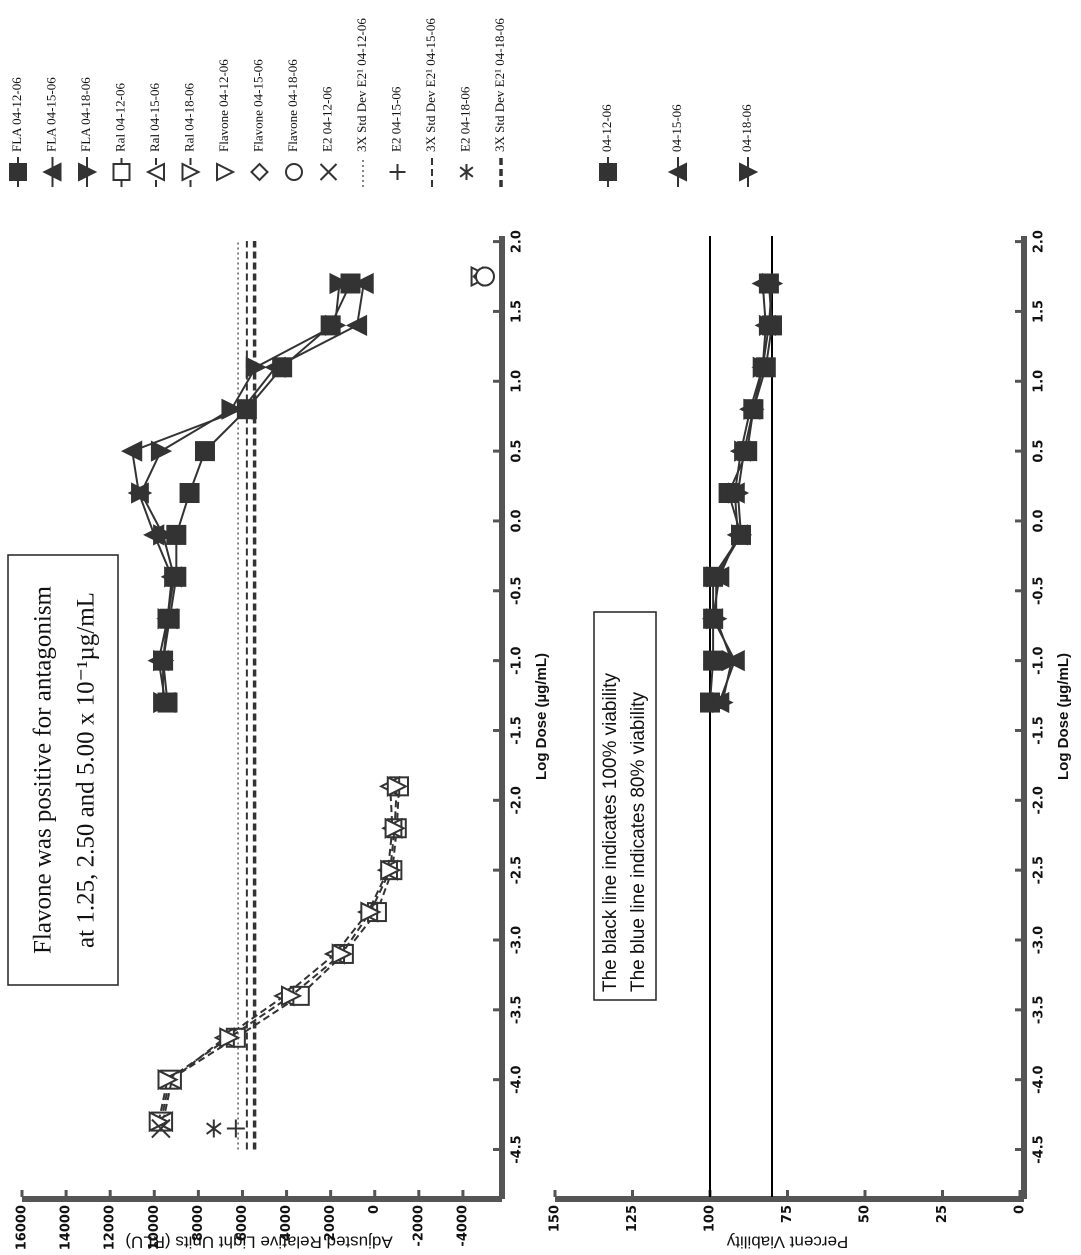 Image resolution: width=1081 pixels, height=1255 pixels. What do you see at coordinates (223, 105) in the screenshot?
I see `legend-label: Flavone 04-12-06` at bounding box center [223, 105].